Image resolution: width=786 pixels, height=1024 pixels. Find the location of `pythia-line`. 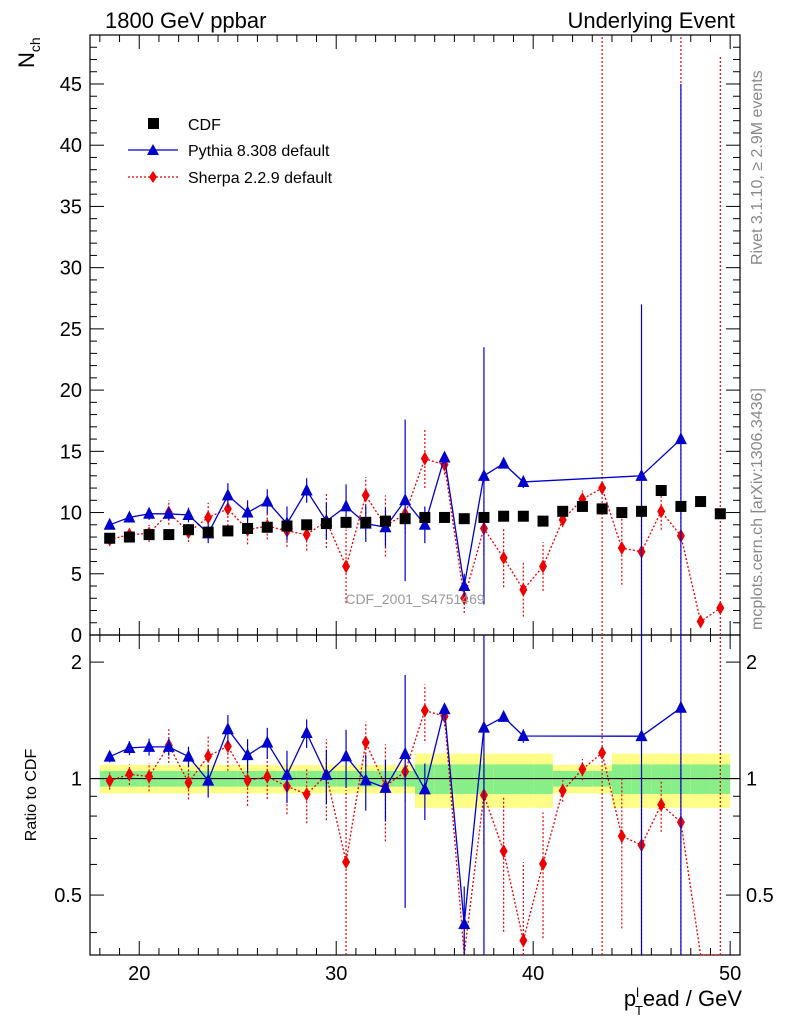

pythia-line is located at coordinates (395, 512).